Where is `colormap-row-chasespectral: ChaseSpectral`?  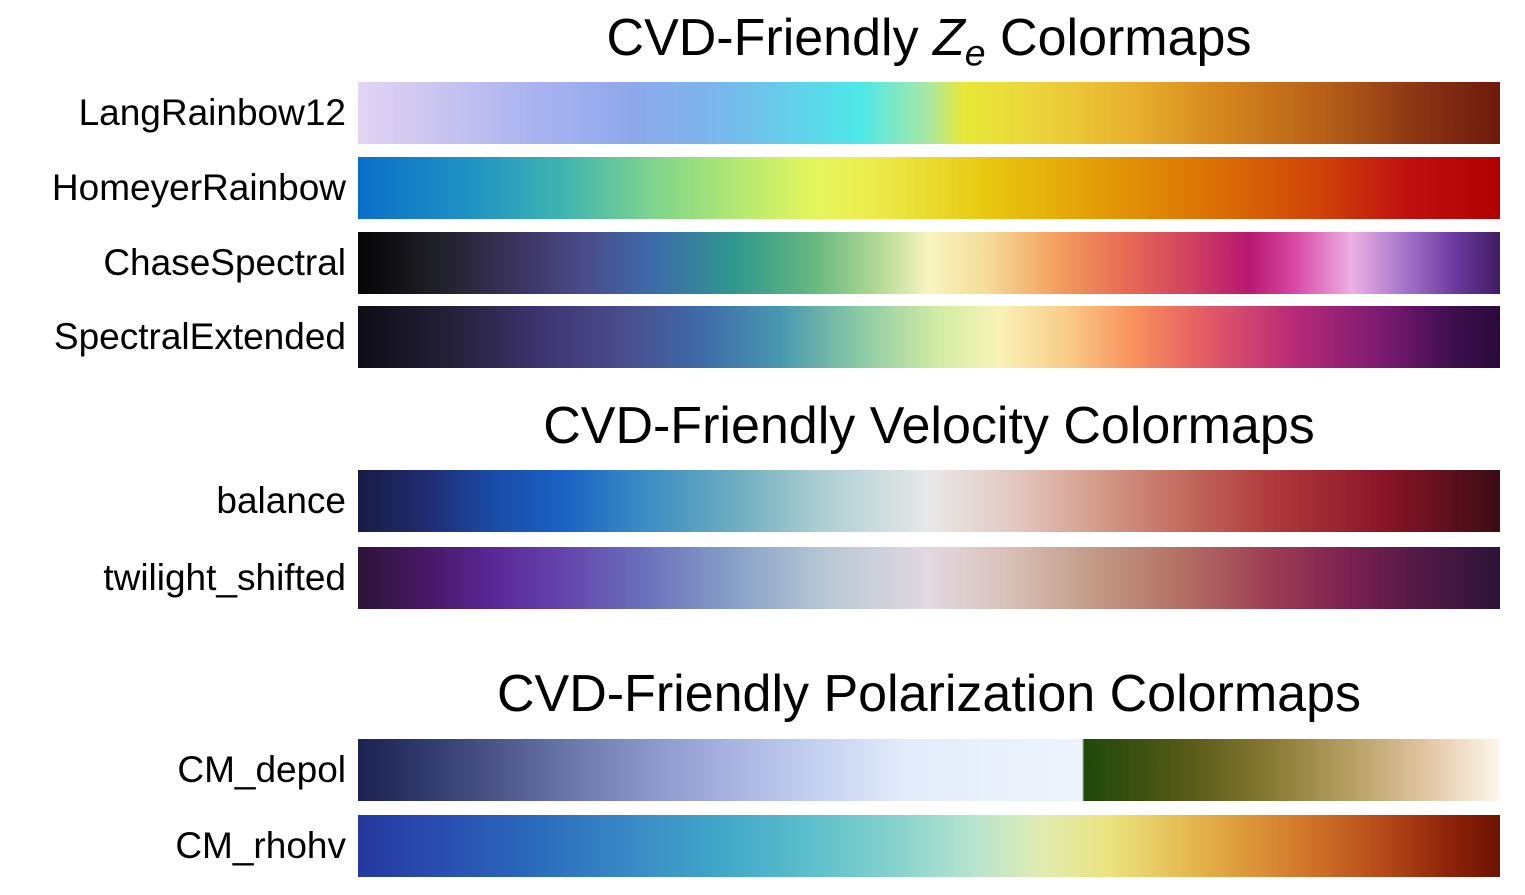
colormap-row-chasespectral: ChaseSpectral is located at coordinates (750, 263).